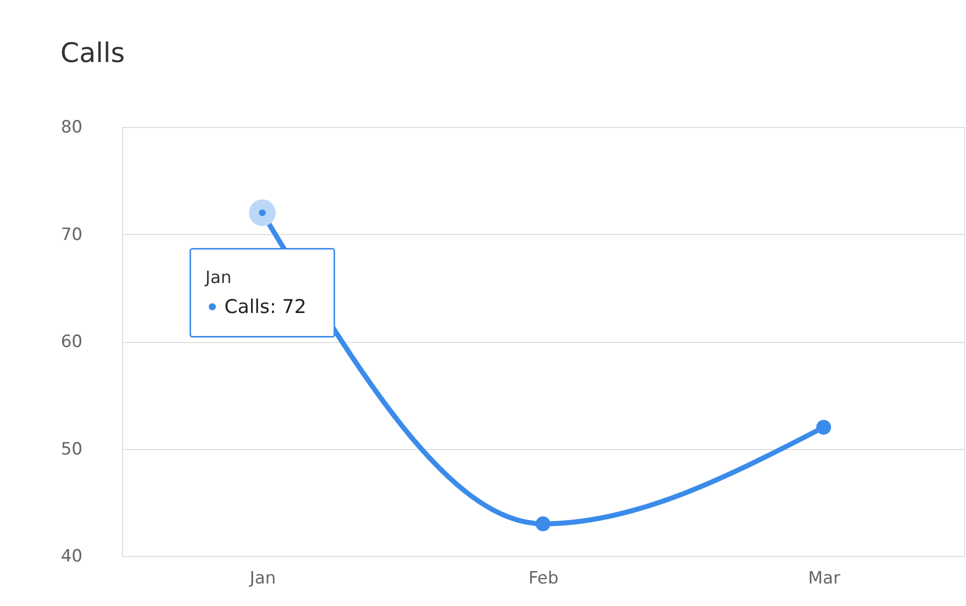 This screenshot has width=966, height=606. Describe the element at coordinates (92, 53) in the screenshot. I see `chart-title: Calls` at that location.